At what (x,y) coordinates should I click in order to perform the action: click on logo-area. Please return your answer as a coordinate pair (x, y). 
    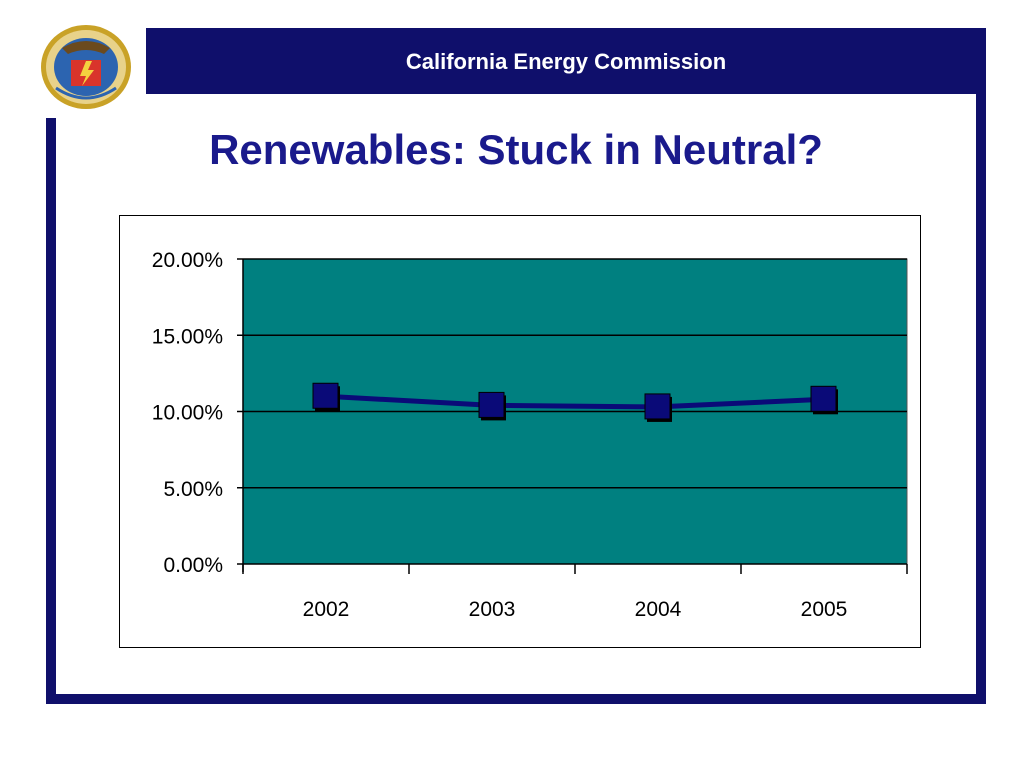
    Looking at the image, I should click on (86, 63).